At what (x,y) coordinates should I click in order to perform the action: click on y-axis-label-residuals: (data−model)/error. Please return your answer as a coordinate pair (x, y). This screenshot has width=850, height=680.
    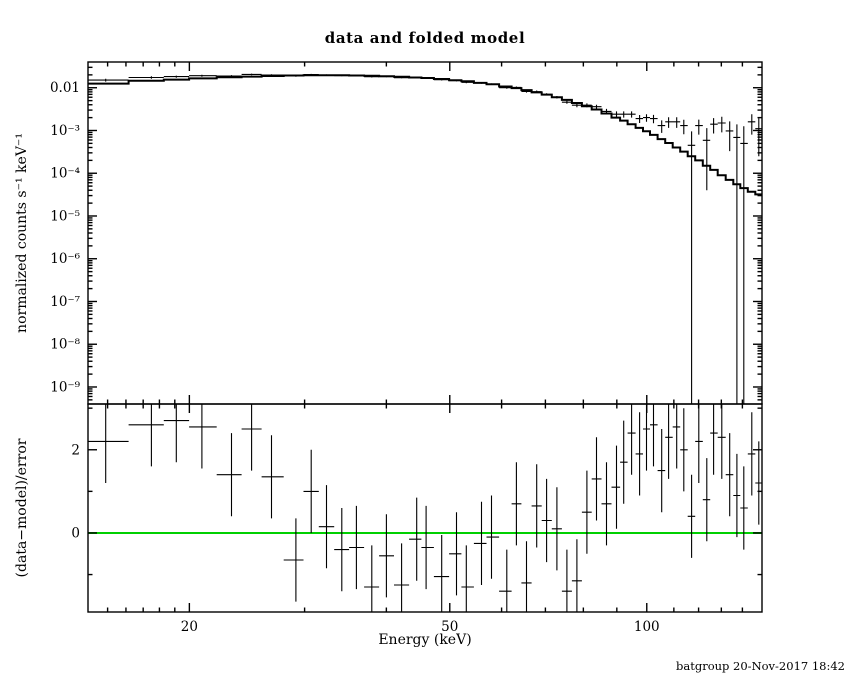
    Looking at the image, I should click on (22, 508).